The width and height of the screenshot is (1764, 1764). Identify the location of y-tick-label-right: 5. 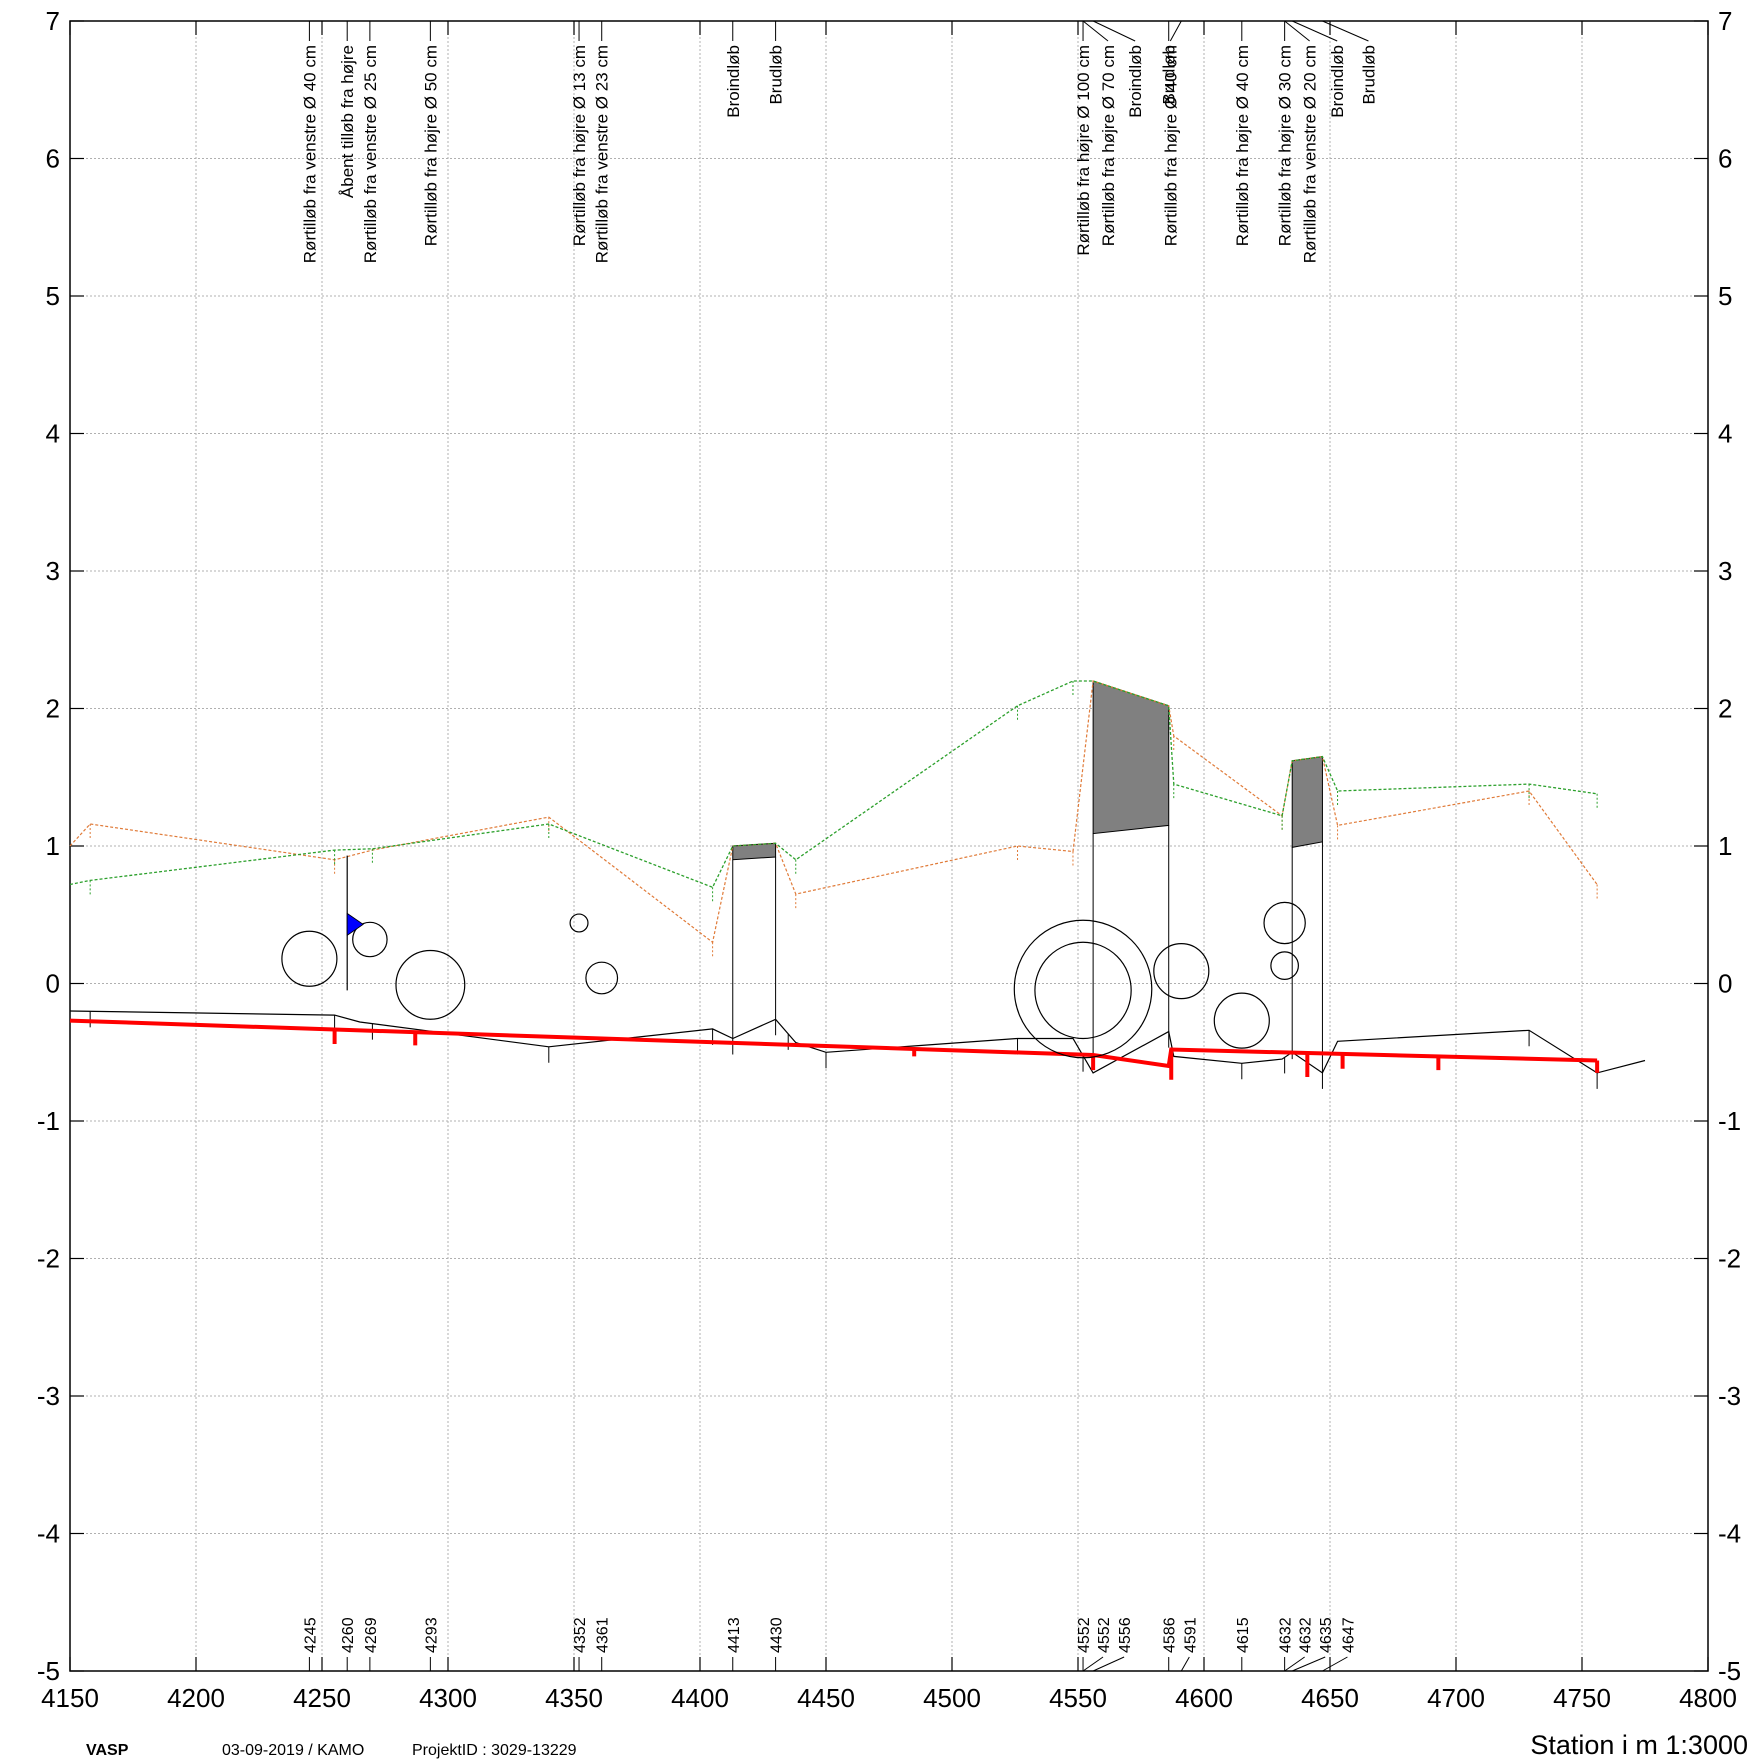
(1725, 296).